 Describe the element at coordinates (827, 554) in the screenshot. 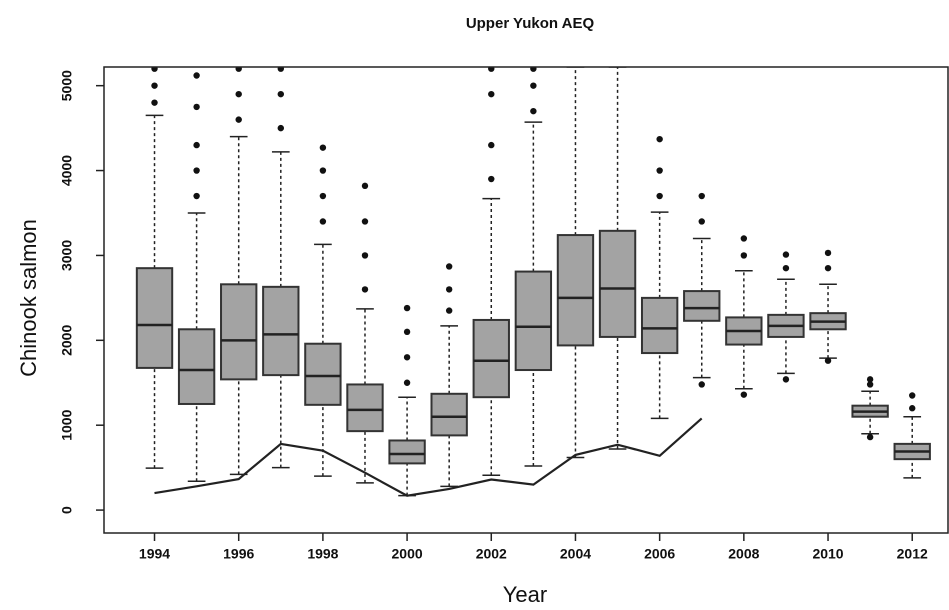

I see `x-tick-label: 2010` at that location.